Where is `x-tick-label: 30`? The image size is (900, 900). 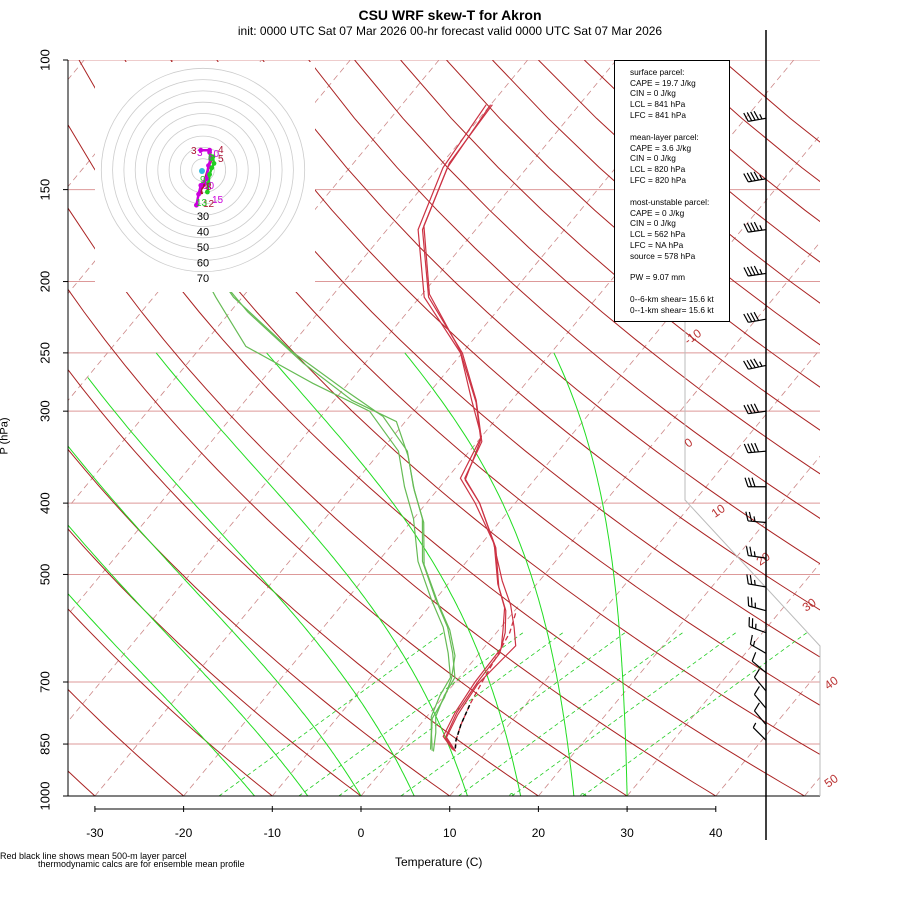 x-tick-label: 30 is located at coordinates (627, 833).